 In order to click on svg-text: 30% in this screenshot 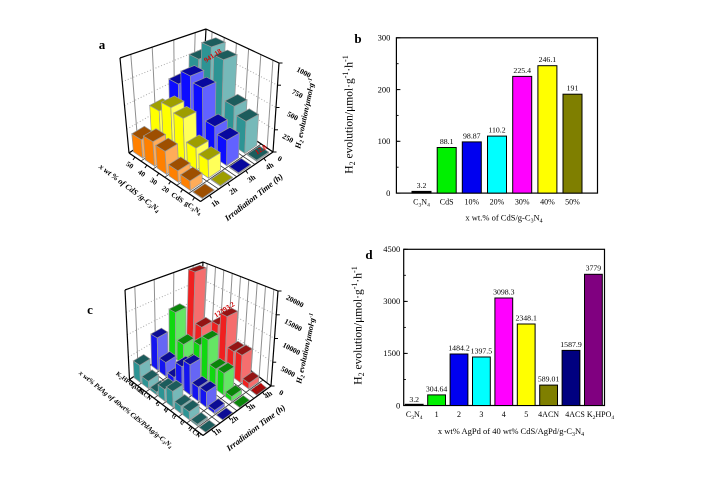, I will do `click(522, 202)`.